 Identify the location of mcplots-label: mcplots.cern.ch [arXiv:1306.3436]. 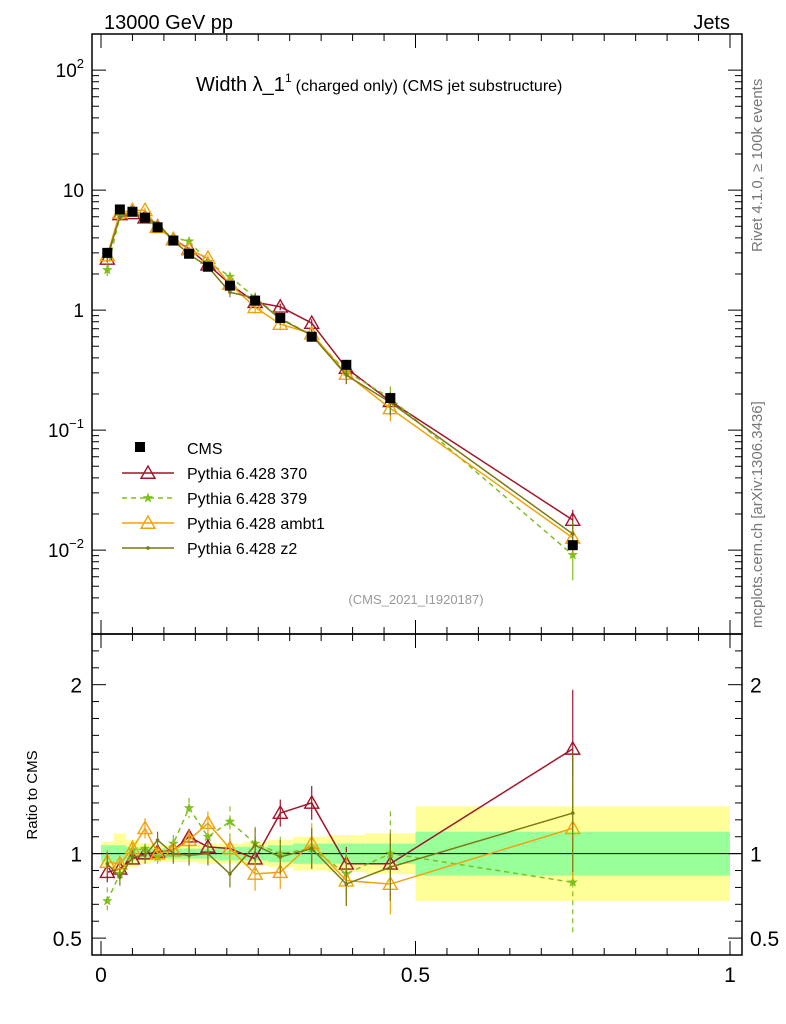
(757, 514).